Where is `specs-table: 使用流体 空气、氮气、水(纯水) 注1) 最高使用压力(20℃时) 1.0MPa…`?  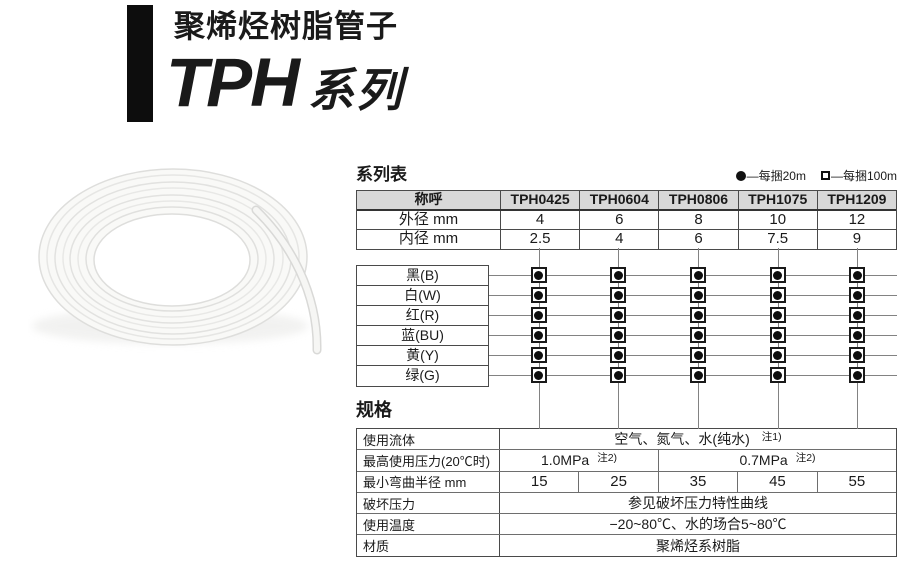 specs-table: 使用流体 空气、氮气、水(纯水) 注1) 最高使用压力(20℃时) 1.0MPa… is located at coordinates (626, 492).